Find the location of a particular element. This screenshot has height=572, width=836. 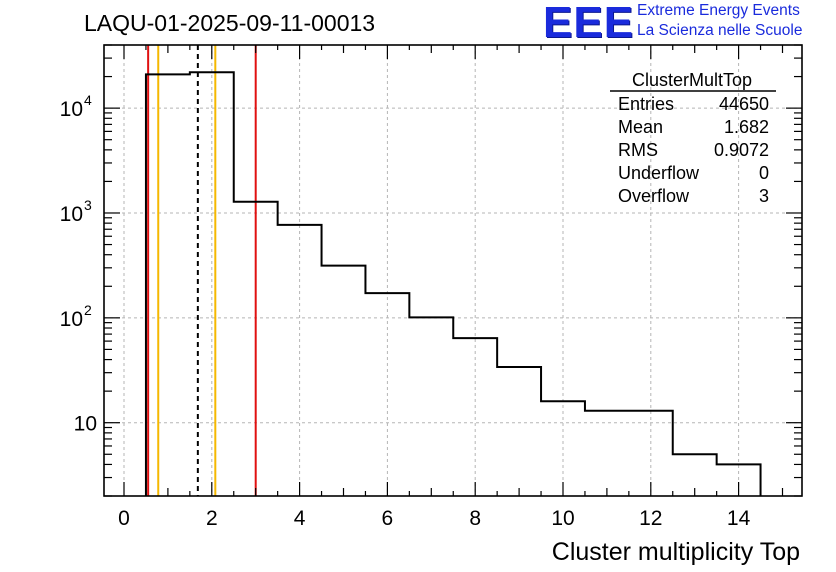

stats-label: Underflow is located at coordinates (659, 173).